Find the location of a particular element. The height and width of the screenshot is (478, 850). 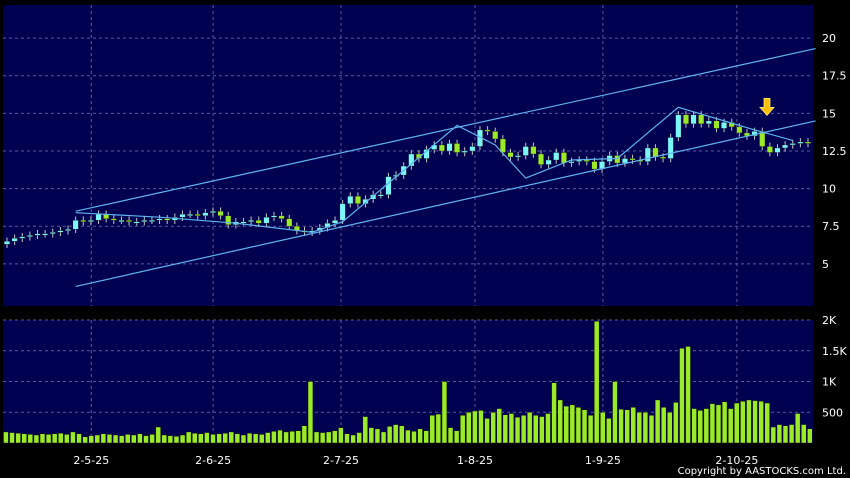

volume-tick-label: 1.5K is located at coordinates (834, 351).